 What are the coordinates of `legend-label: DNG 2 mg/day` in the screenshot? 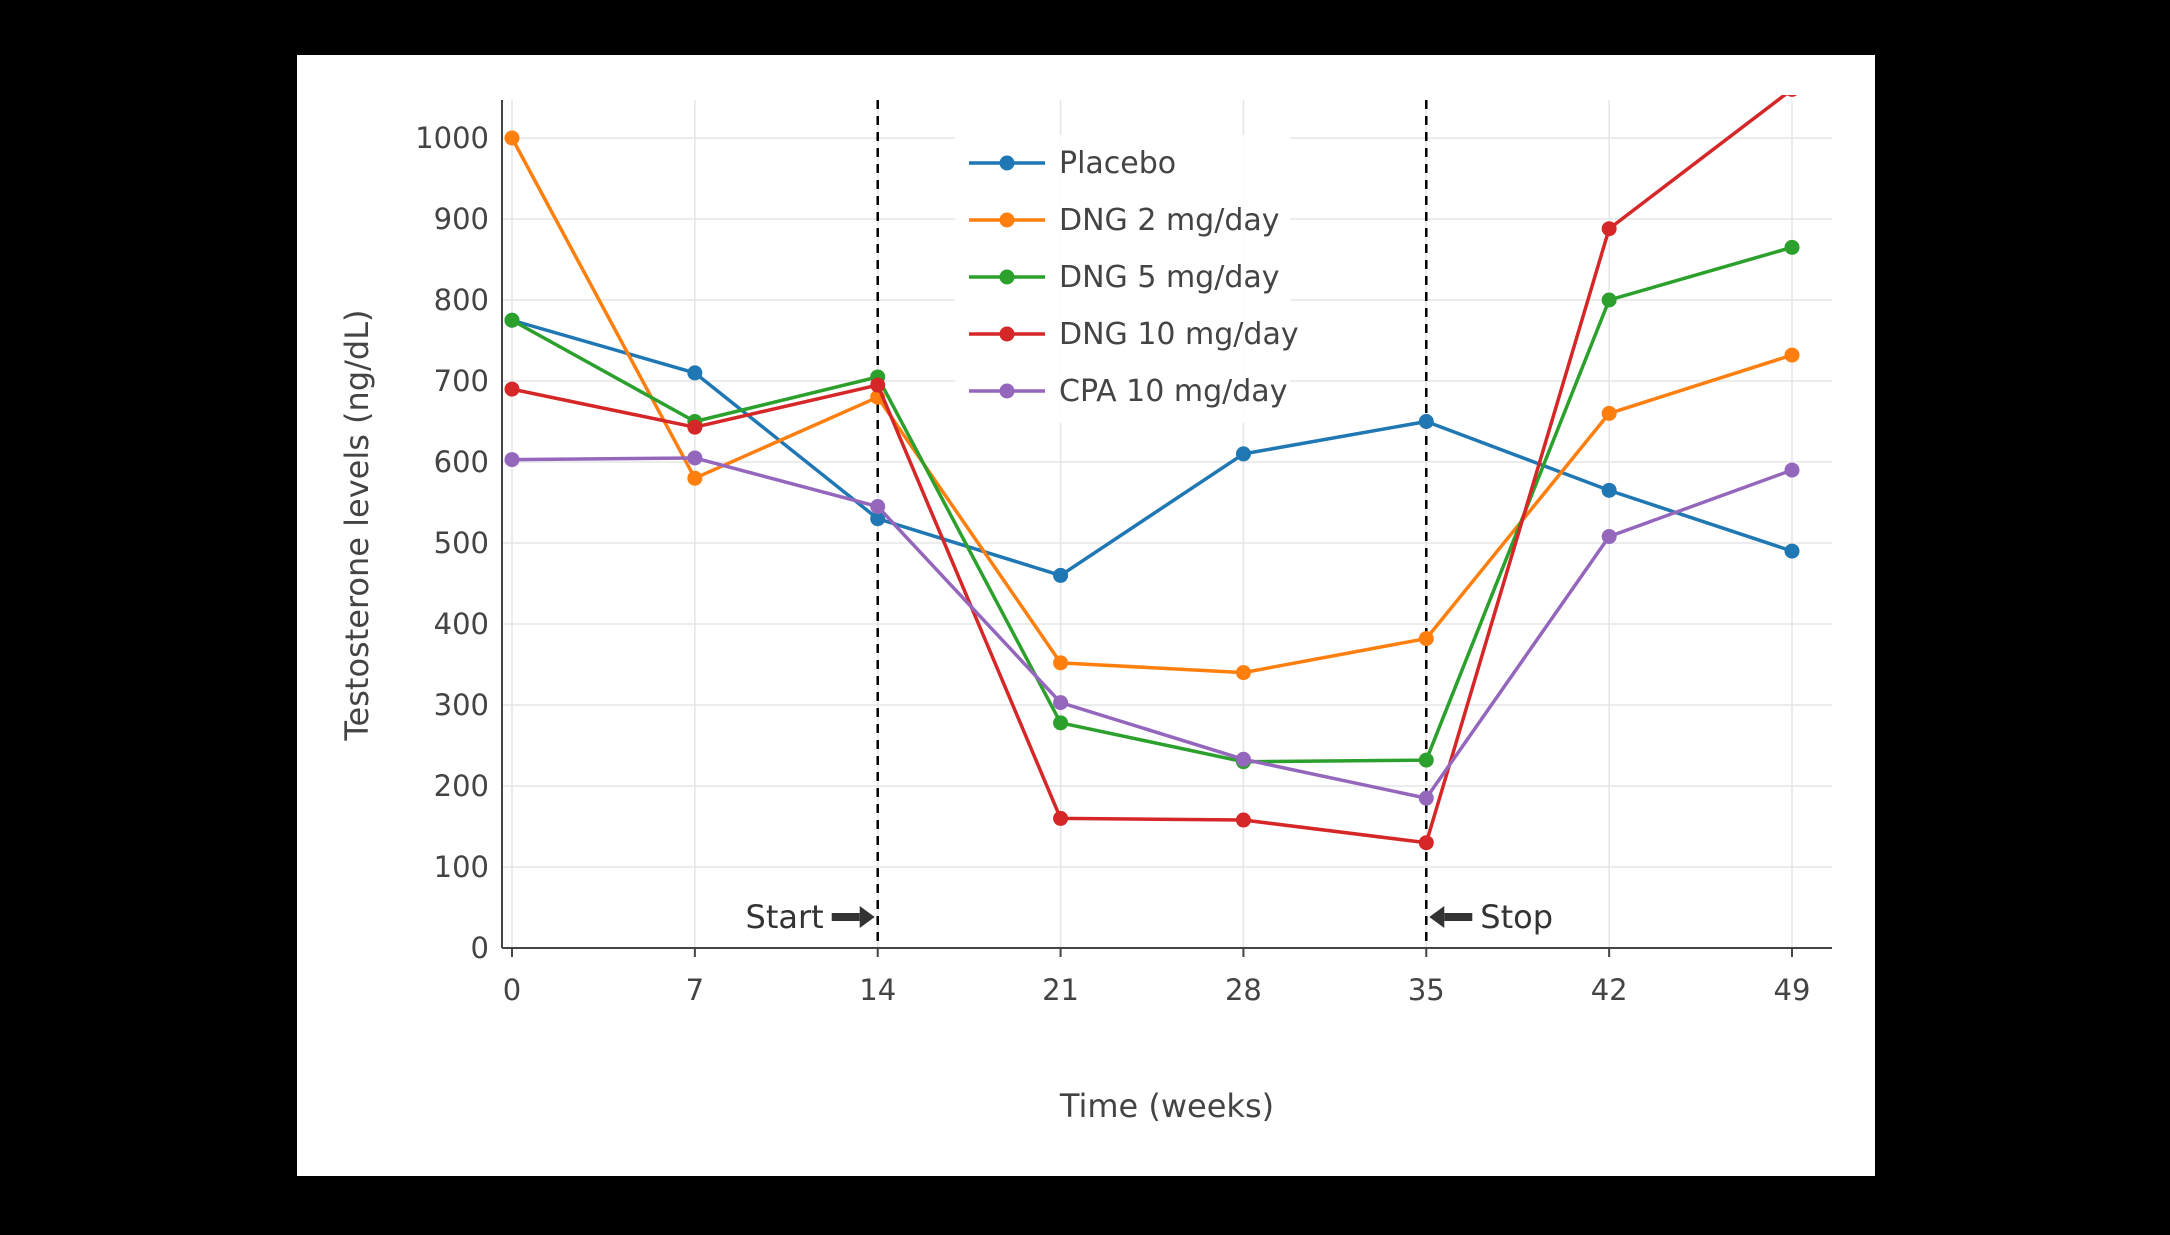 It's located at (1169, 220).